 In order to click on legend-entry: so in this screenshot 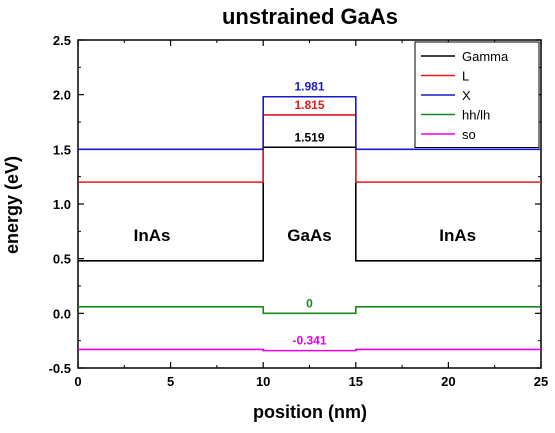, I will do `click(469, 134)`.